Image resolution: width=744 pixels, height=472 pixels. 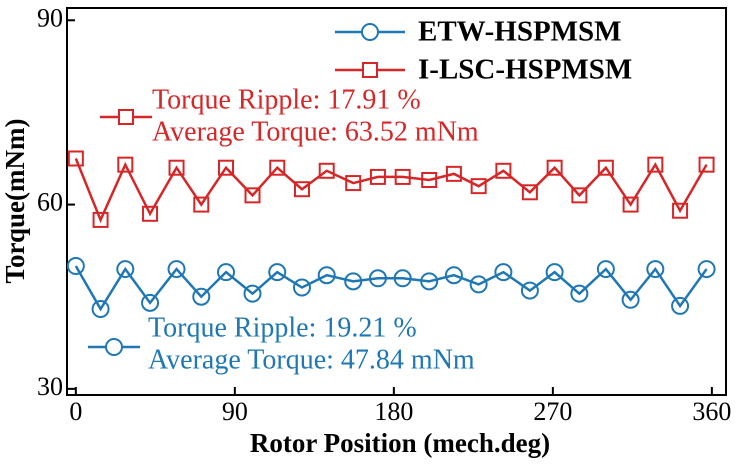 What do you see at coordinates (282, 327) in the screenshot?
I see `annotation-text: Torque Ripple: 19.21 %` at bounding box center [282, 327].